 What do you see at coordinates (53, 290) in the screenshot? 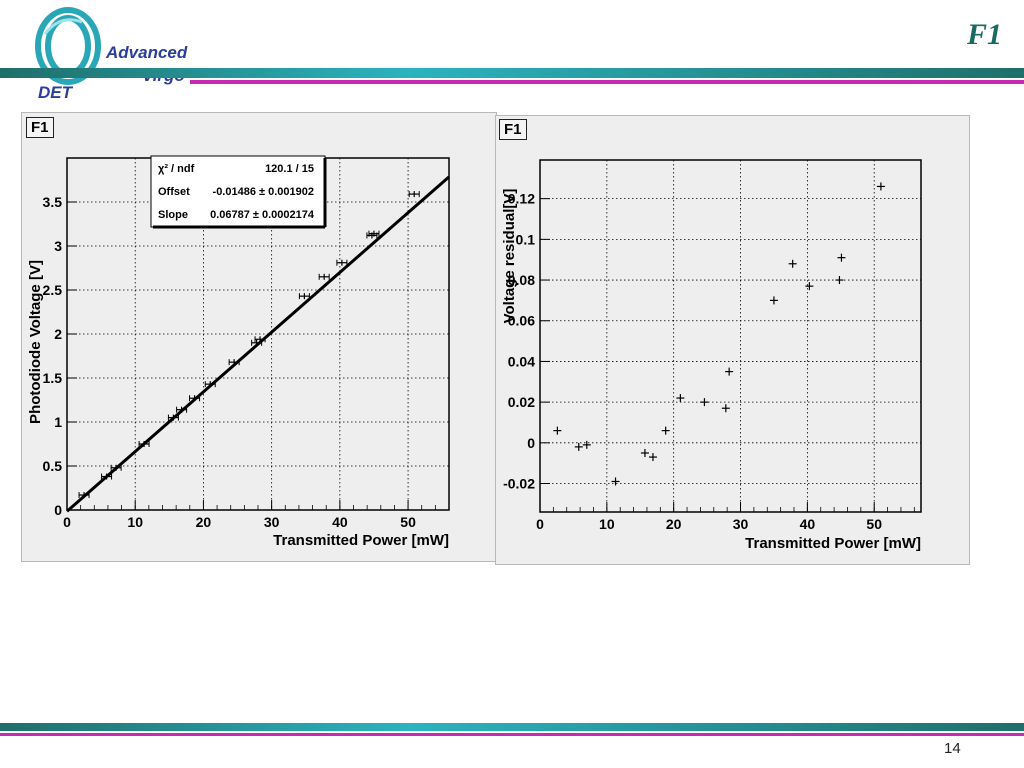
I see `y-tick-label: 2.5` at bounding box center [53, 290].